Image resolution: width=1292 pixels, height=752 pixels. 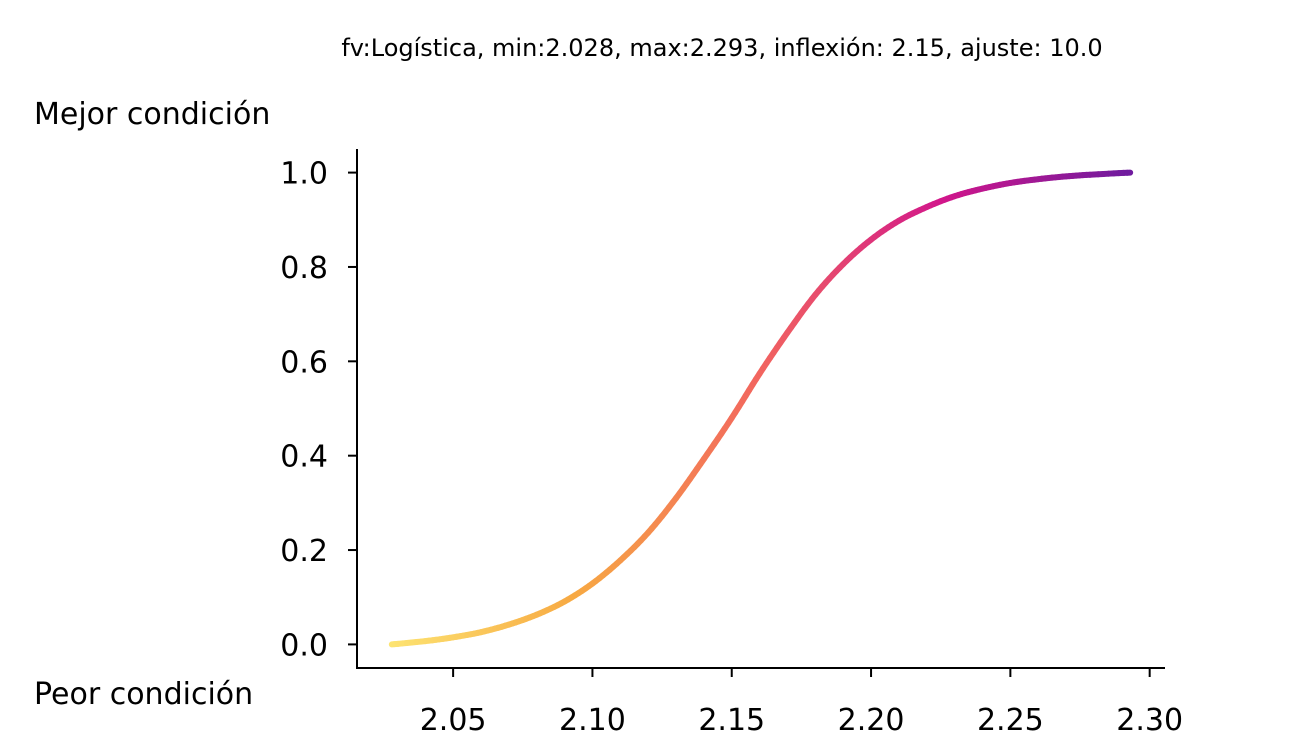 What do you see at coordinates (453, 720) in the screenshot?
I see `x-tick-label: 2.05` at bounding box center [453, 720].